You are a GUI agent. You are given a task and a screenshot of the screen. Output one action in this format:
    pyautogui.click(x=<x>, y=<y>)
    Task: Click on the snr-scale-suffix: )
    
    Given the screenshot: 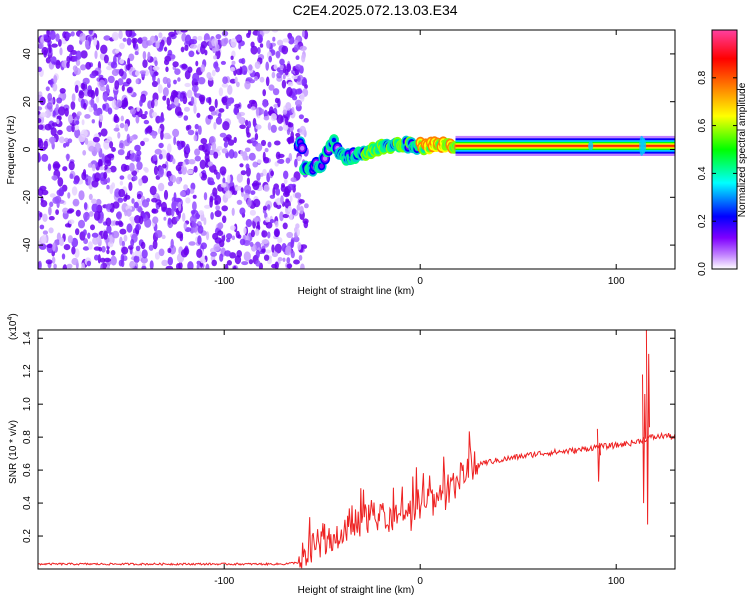 What is the action you would take?
    pyautogui.click(x=13, y=314)
    